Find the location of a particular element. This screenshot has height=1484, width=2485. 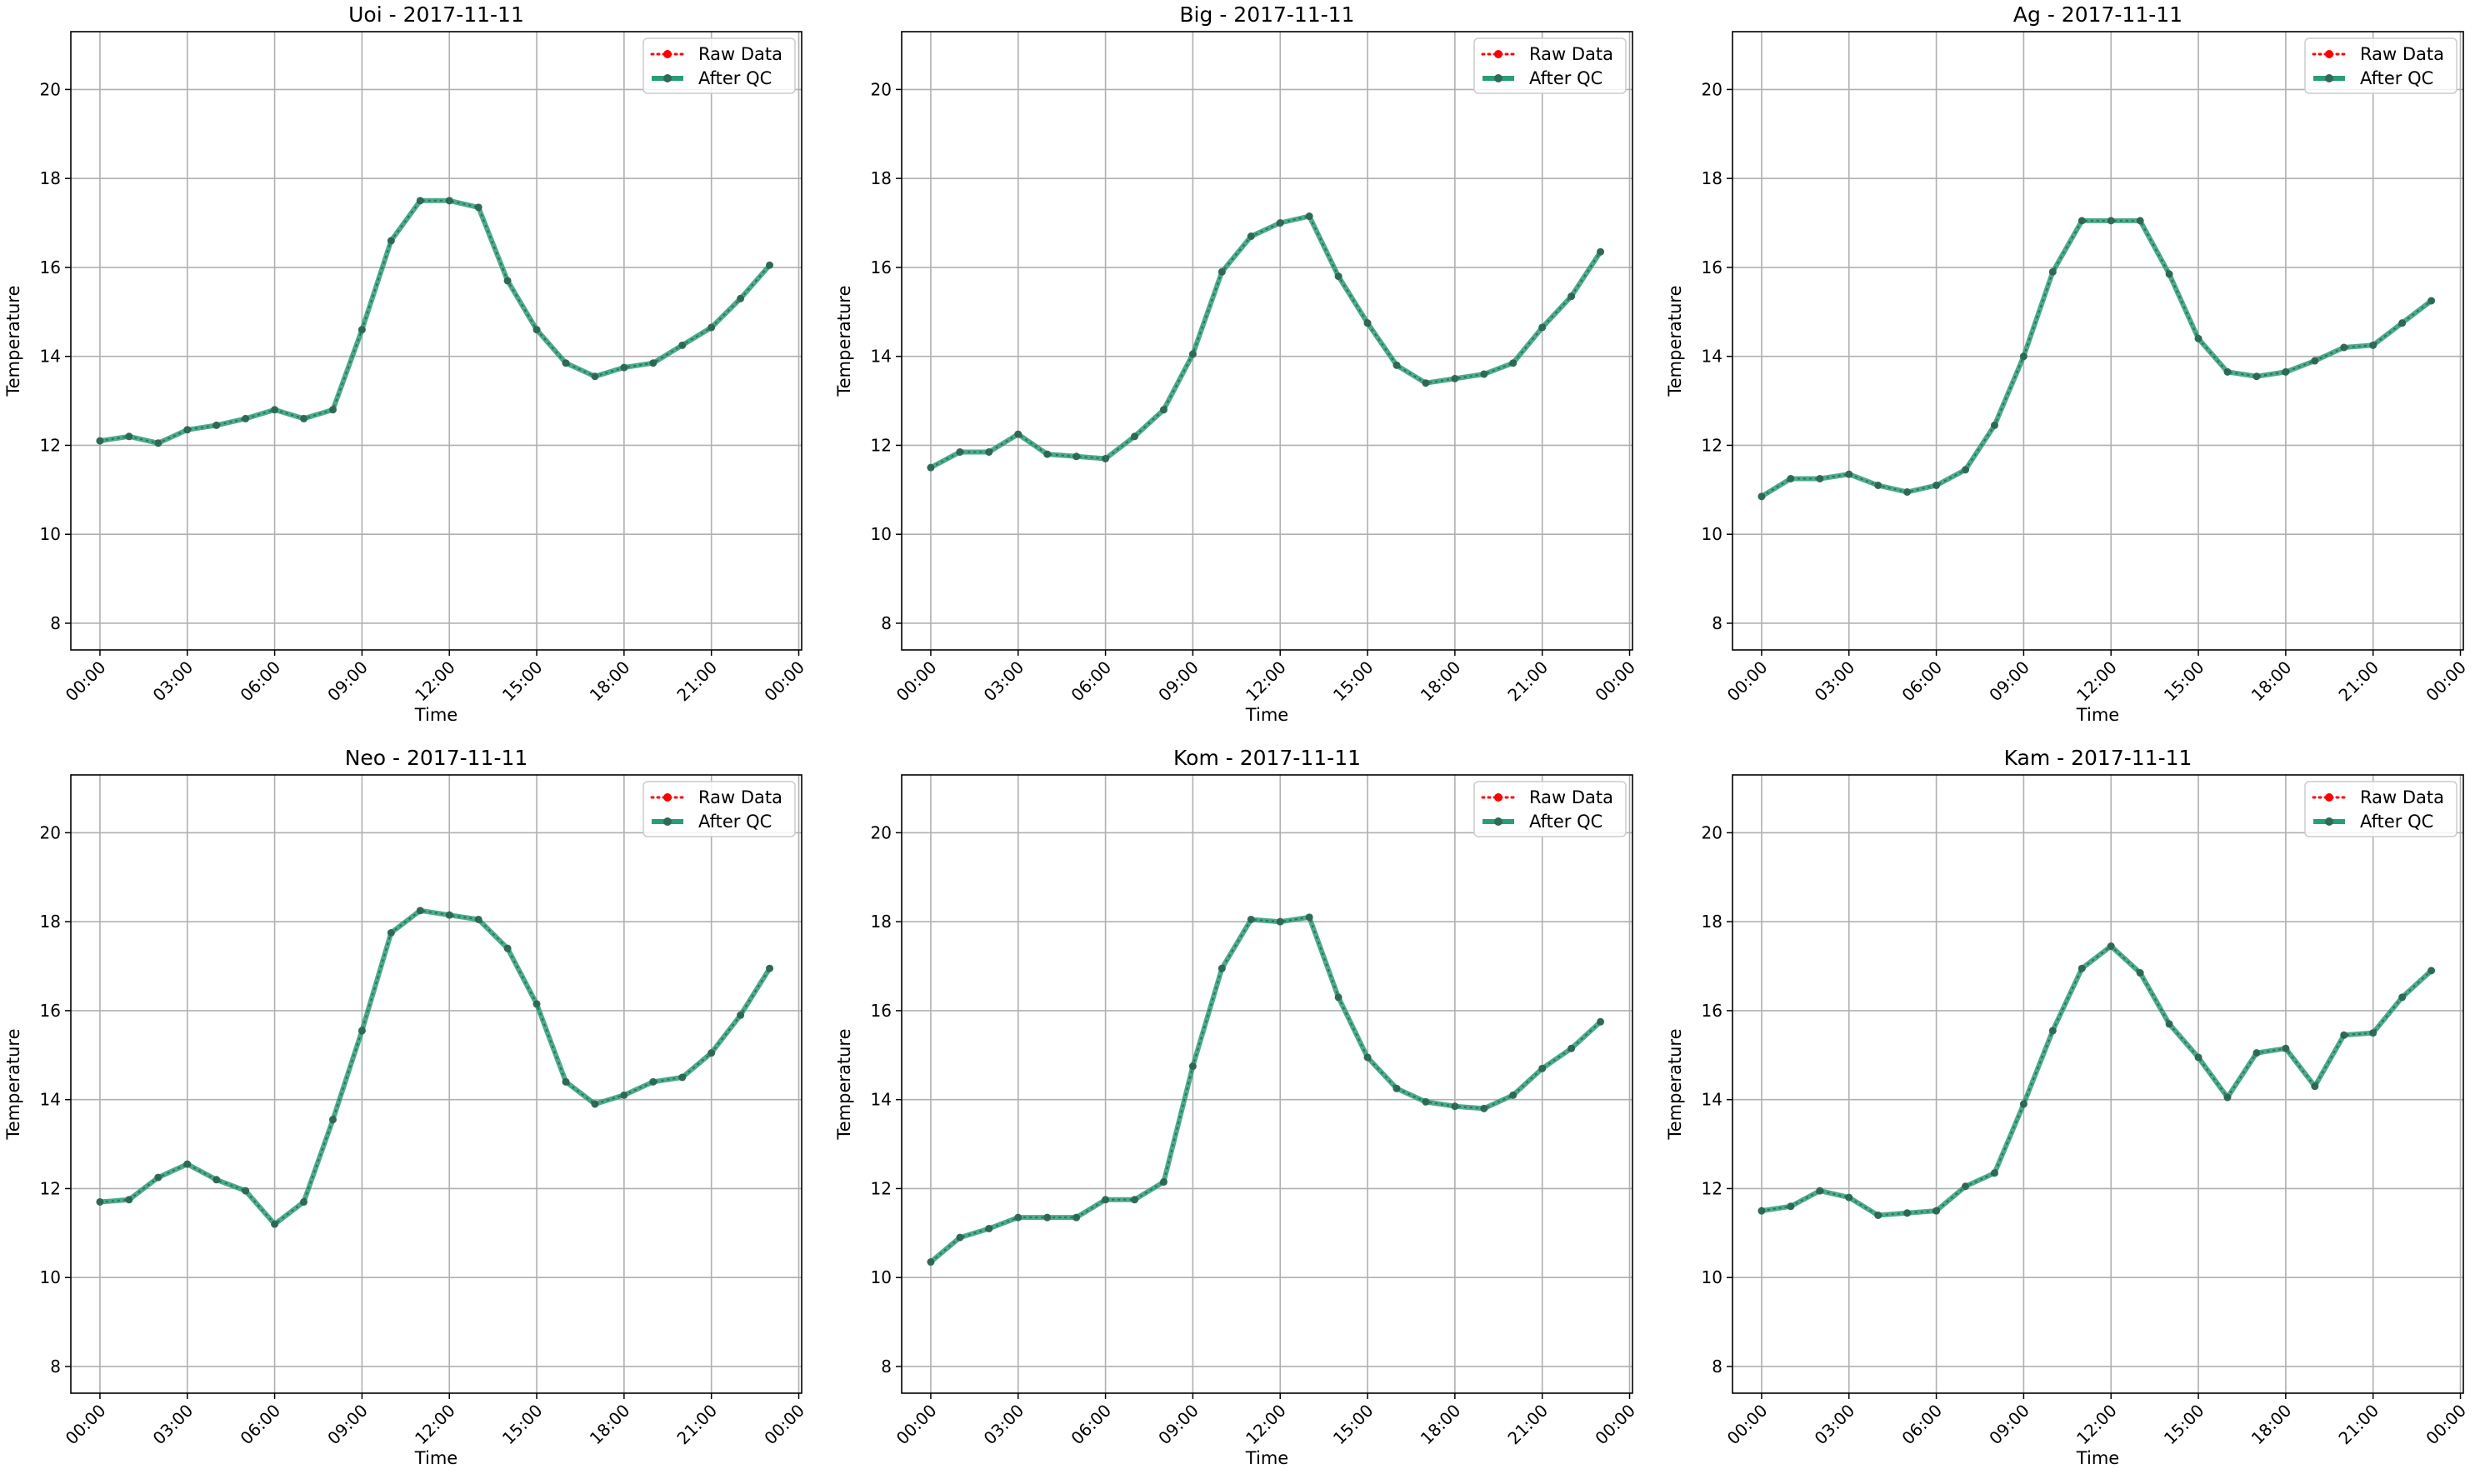

subplot-title: Uoi - 2017-11-11 is located at coordinates (436, 14).